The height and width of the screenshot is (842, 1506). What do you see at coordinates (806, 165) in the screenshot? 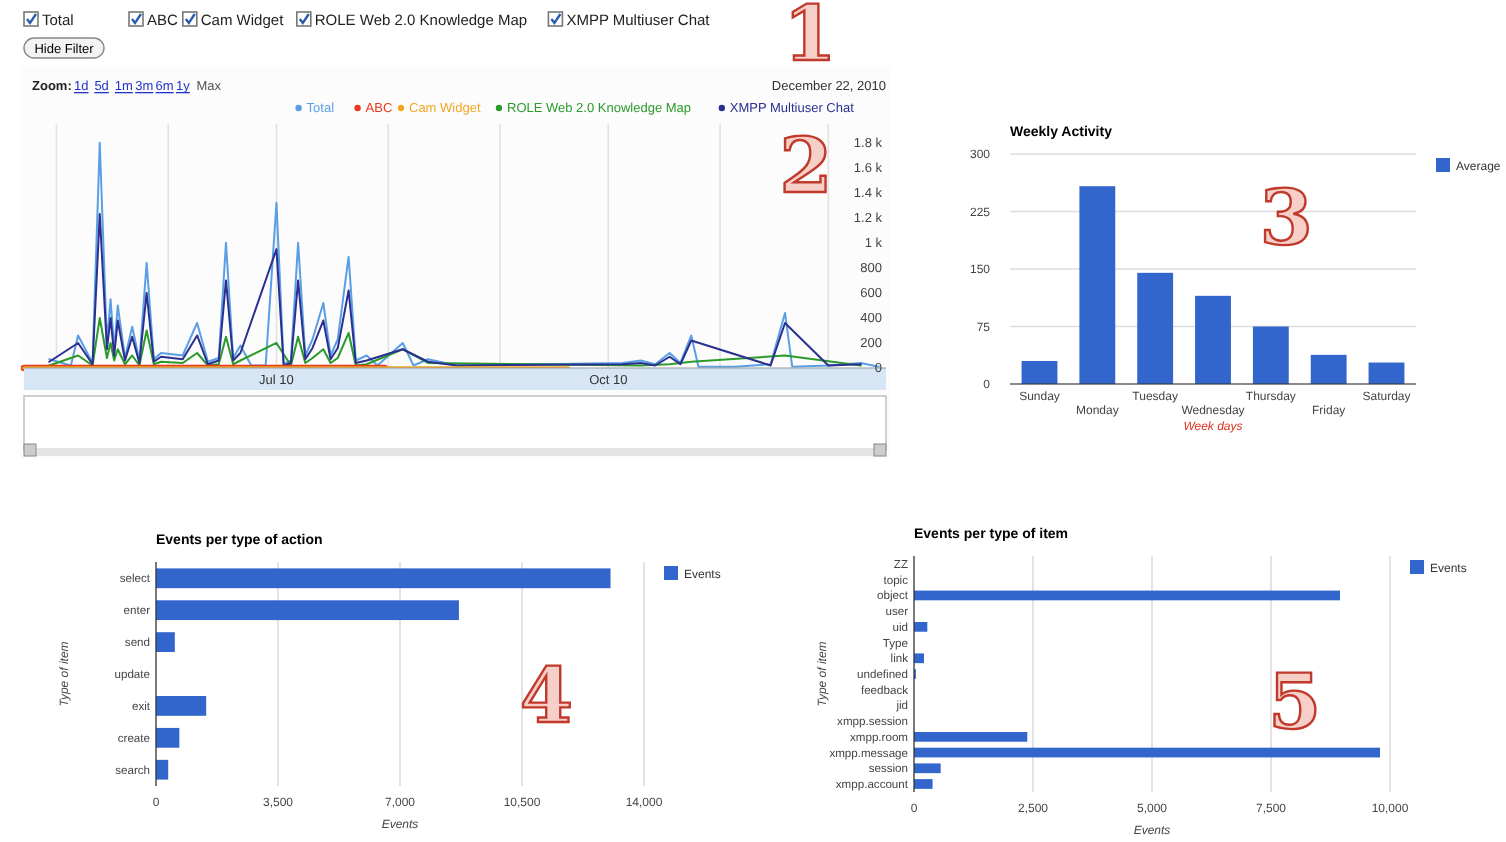
I see `annotation: 2` at bounding box center [806, 165].